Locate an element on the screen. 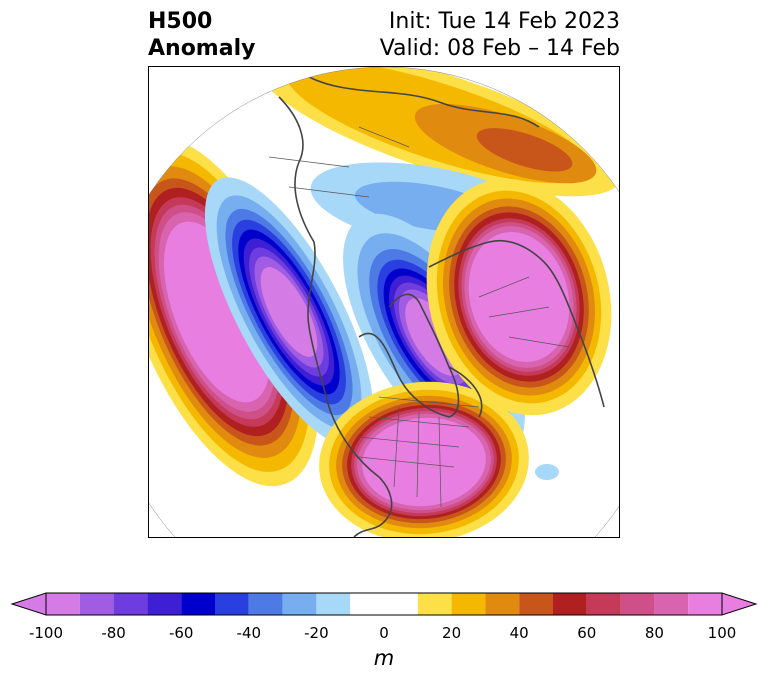 Image resolution: width=768 pixels, height=684 pixels. anomaly-atlantic-small is located at coordinates (547, 472).